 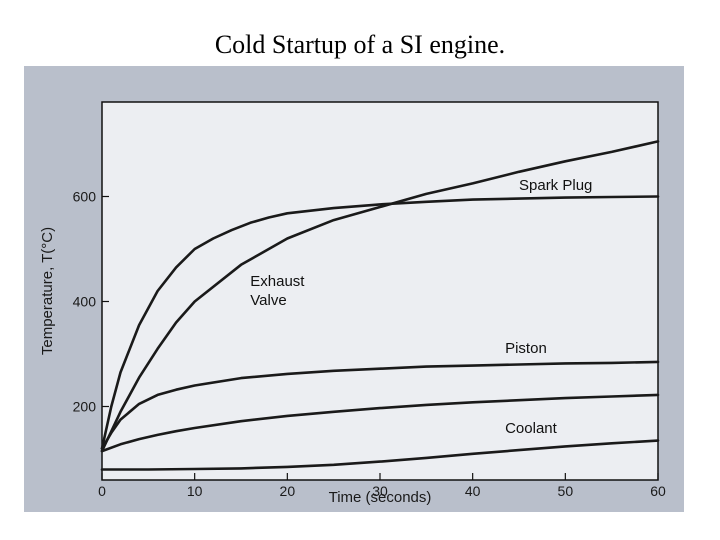 I want to click on series-line-piston, so click(x=380, y=405).